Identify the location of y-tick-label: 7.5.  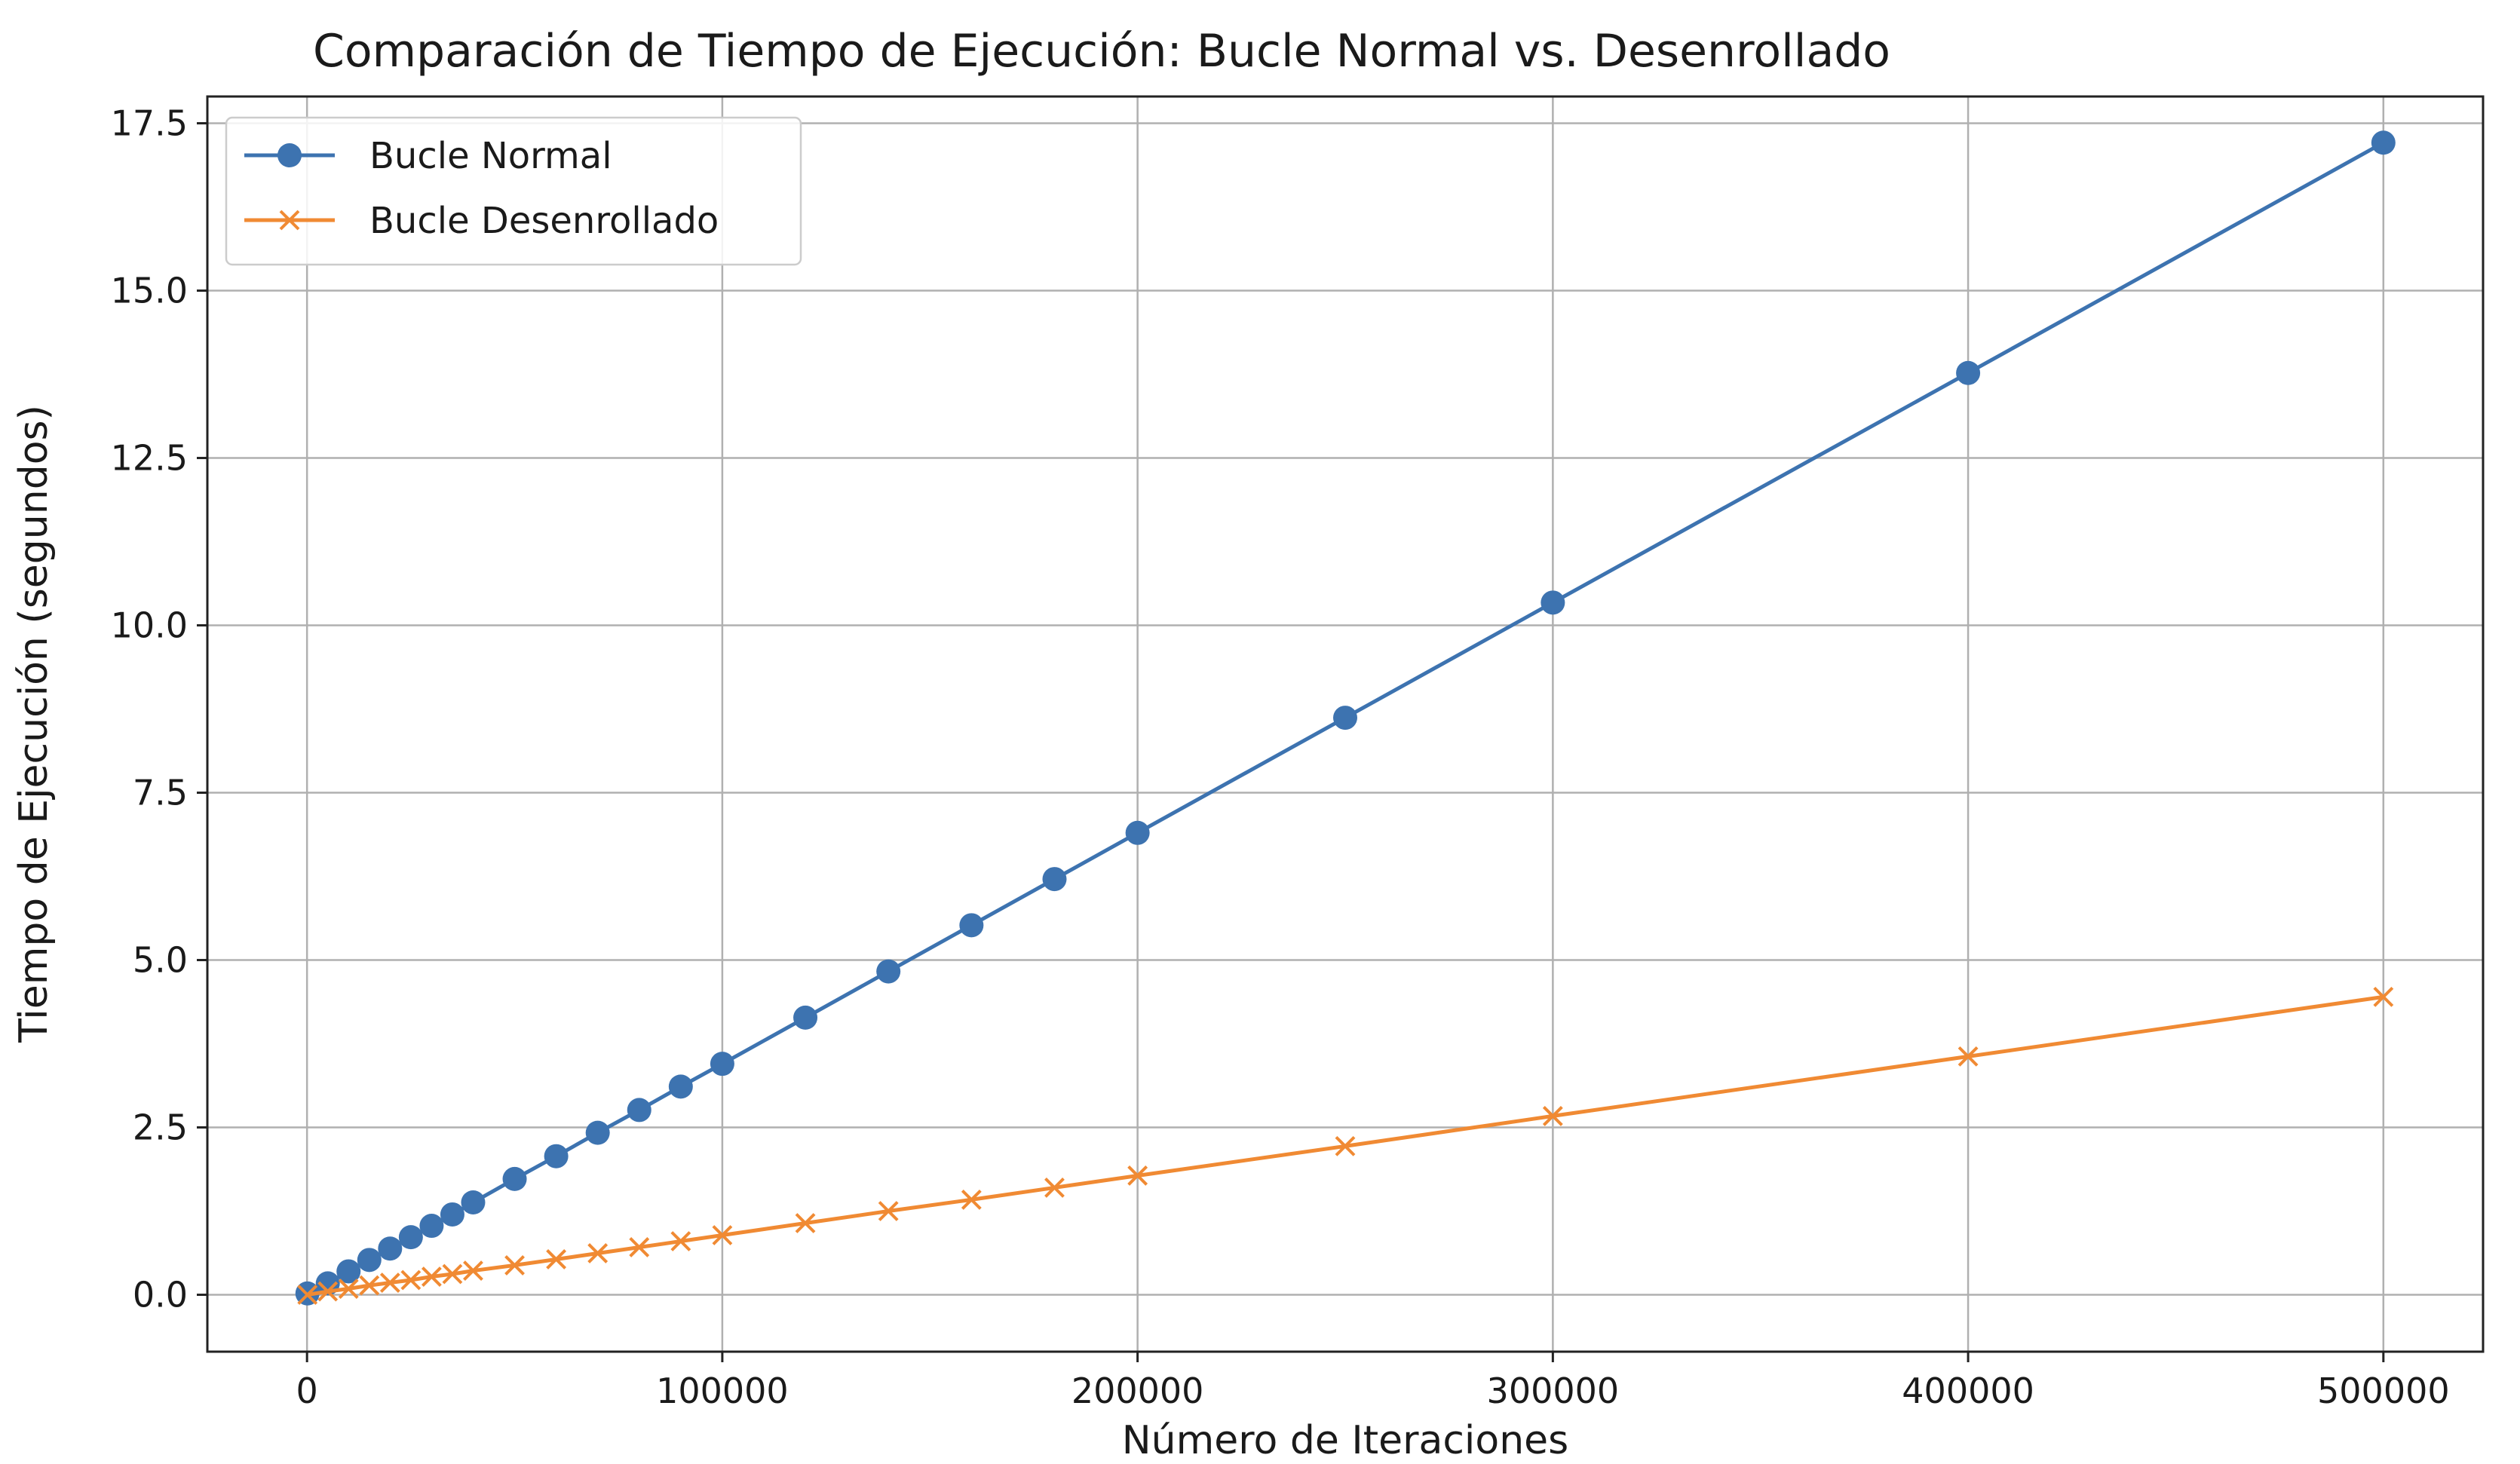
(160, 793).